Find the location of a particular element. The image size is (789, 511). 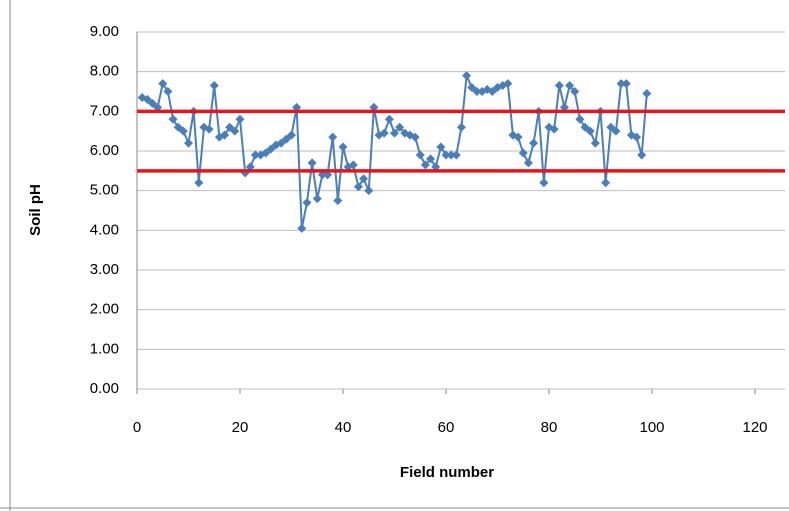

y-tick-label: 1.00 is located at coordinates (104, 348).